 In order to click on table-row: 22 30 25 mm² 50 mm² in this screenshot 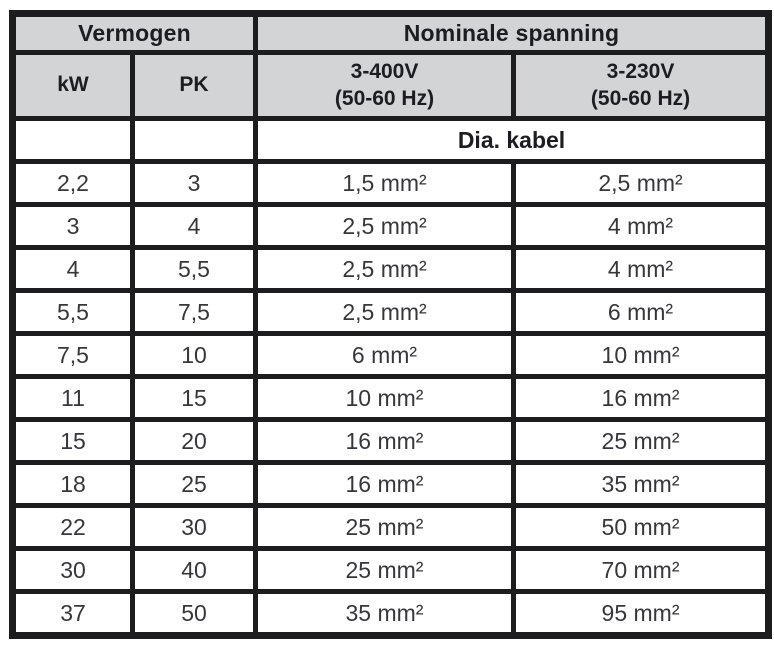, I will do `click(391, 527)`.